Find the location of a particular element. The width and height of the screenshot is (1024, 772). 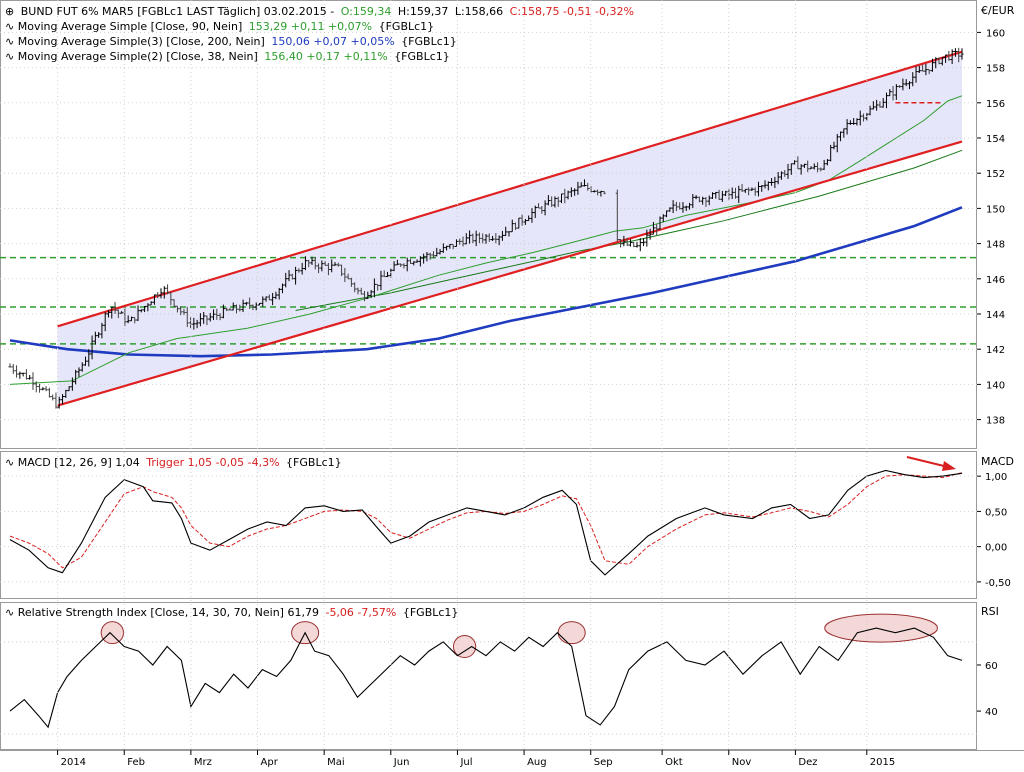

price-axis-label: 146 is located at coordinates (995, 280).